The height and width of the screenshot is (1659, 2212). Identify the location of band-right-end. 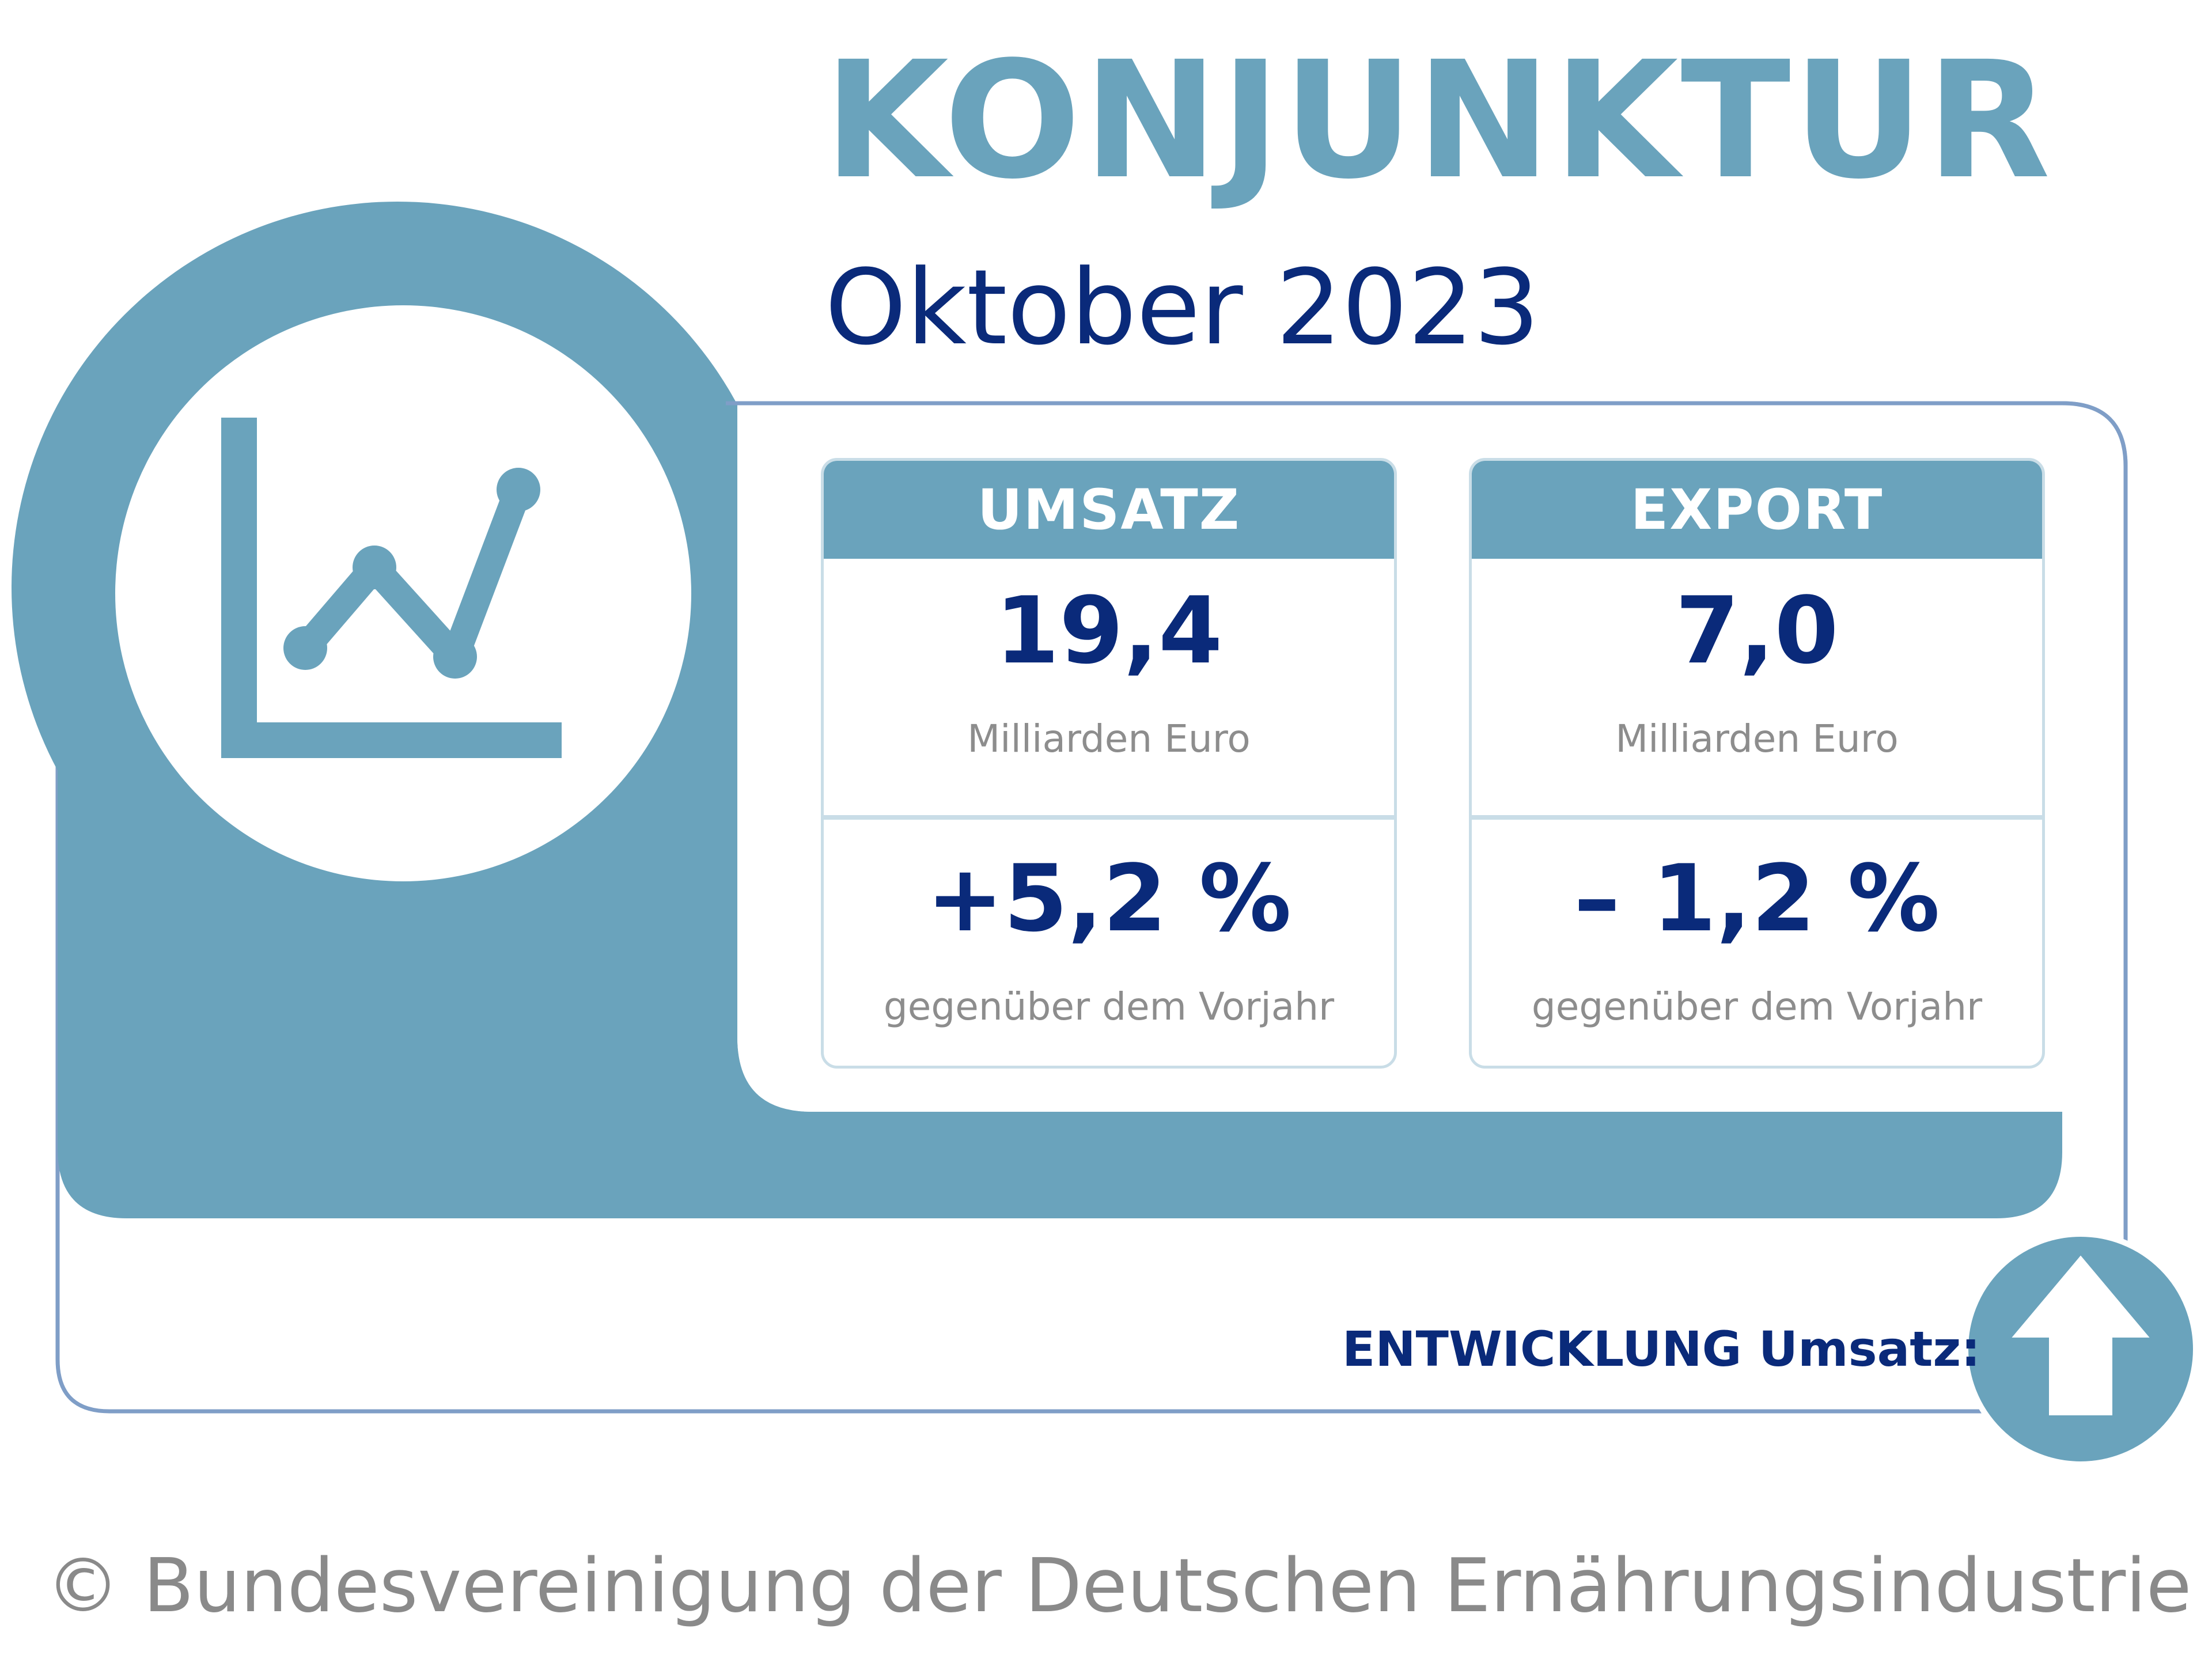
(1398, 1165).